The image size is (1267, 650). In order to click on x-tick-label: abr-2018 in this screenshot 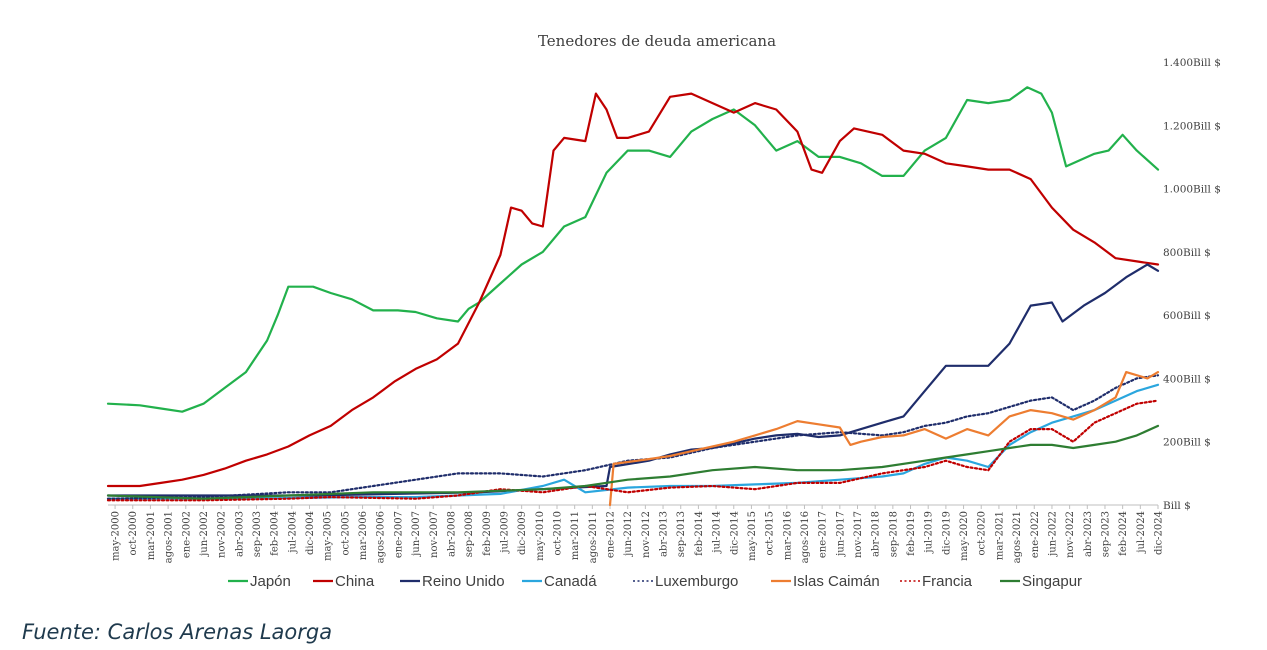, I will do `click(876, 534)`.